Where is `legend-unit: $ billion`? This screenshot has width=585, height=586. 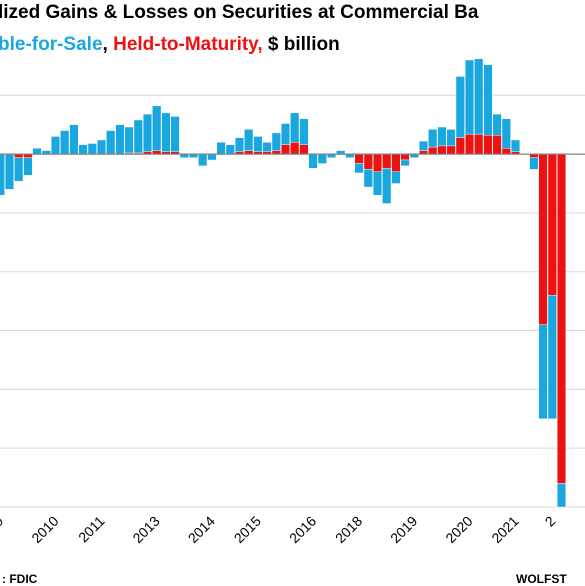
legend-unit: $ billion is located at coordinates (301, 44).